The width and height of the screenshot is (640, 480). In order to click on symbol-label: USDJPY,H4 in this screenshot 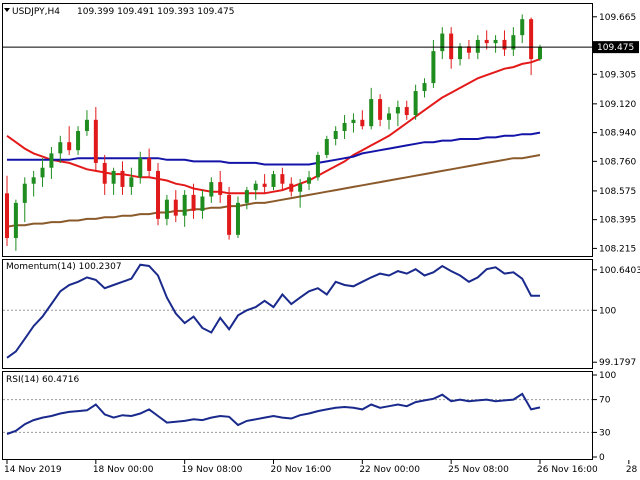, I will do `click(36, 12)`.